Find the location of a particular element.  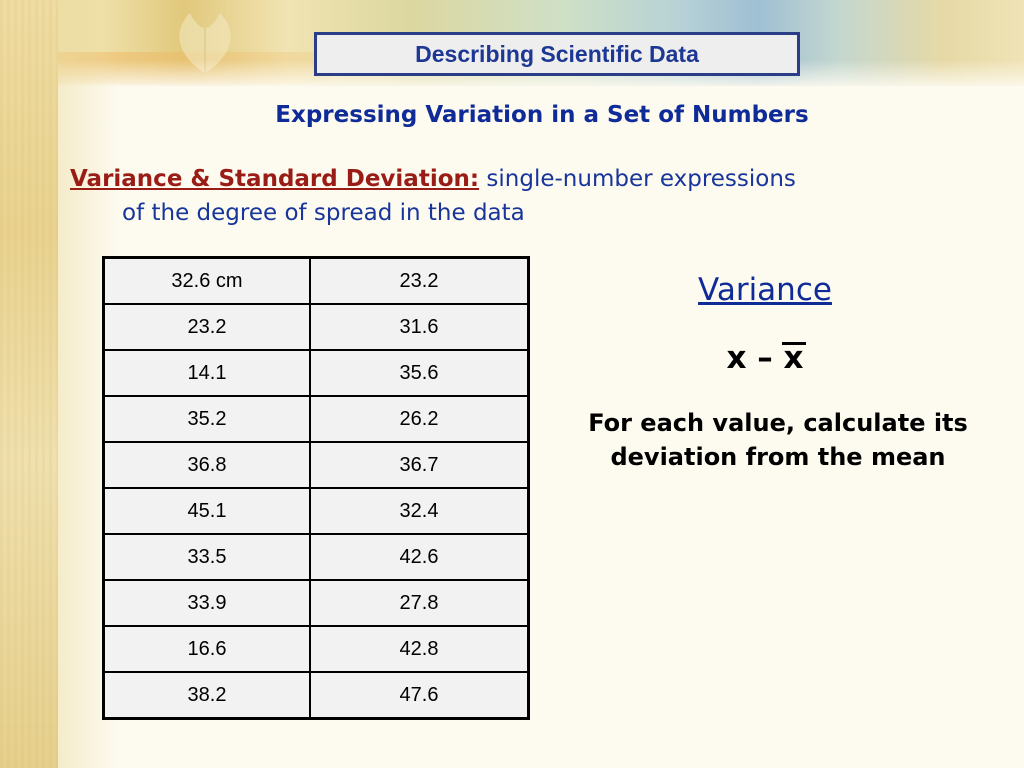

slide-title: Describing Scientific Data is located at coordinates (557, 53).